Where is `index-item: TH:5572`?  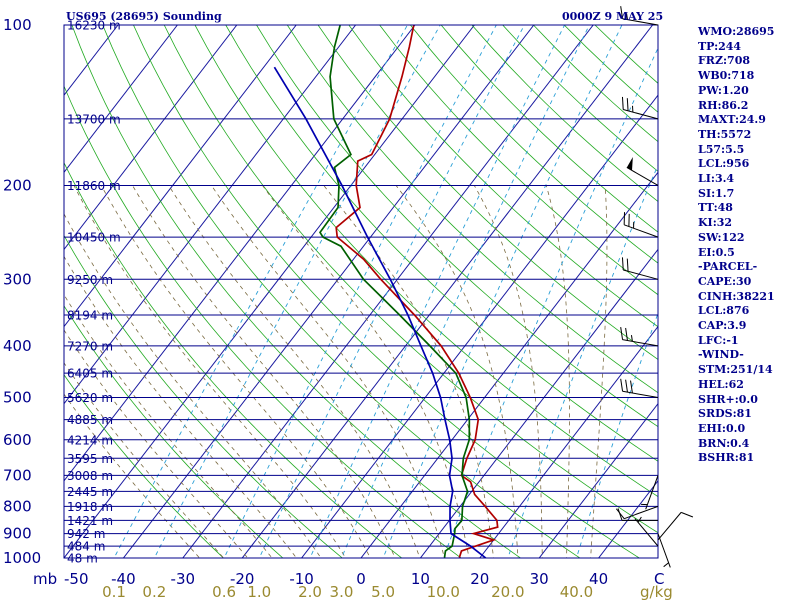 index-item: TH:5572 is located at coordinates (725, 134).